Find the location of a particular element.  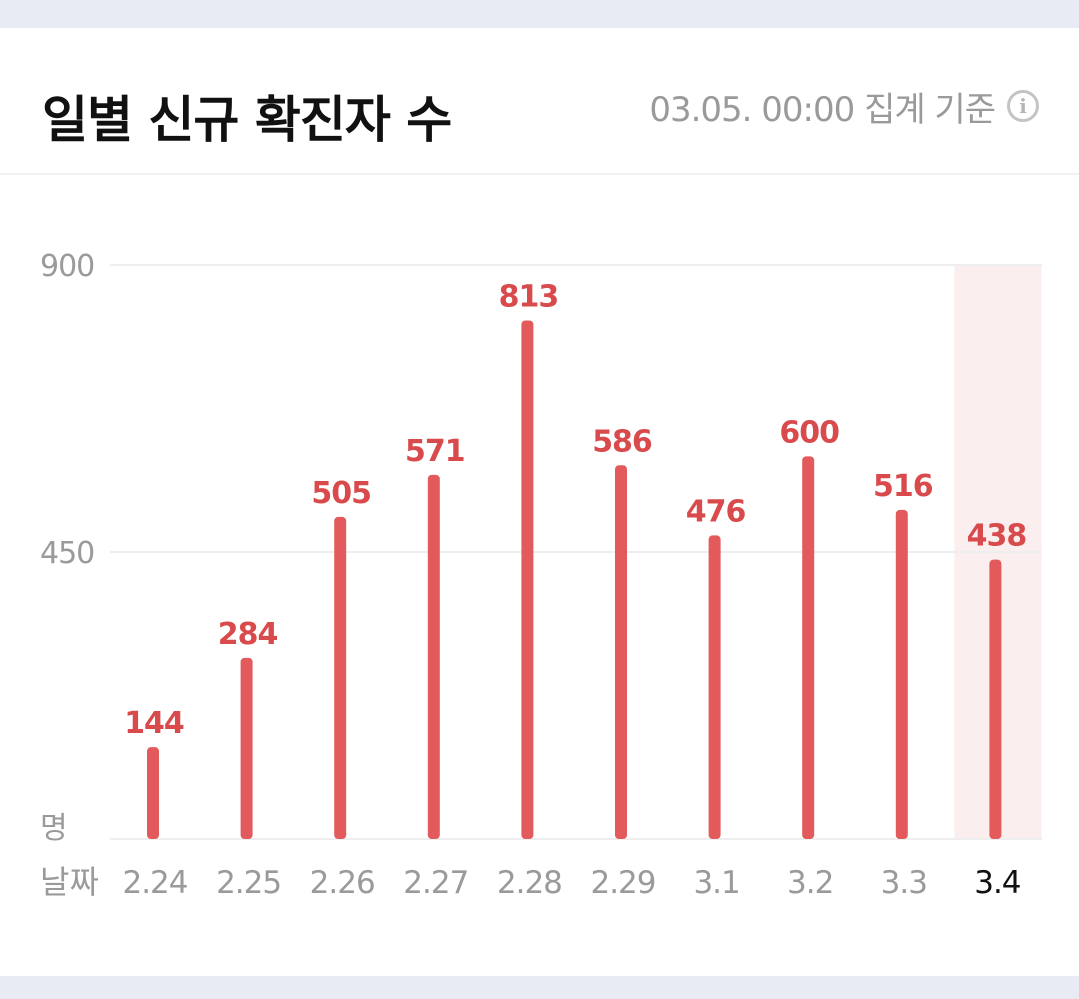

y-tick-label: 900 is located at coordinates (67, 266).